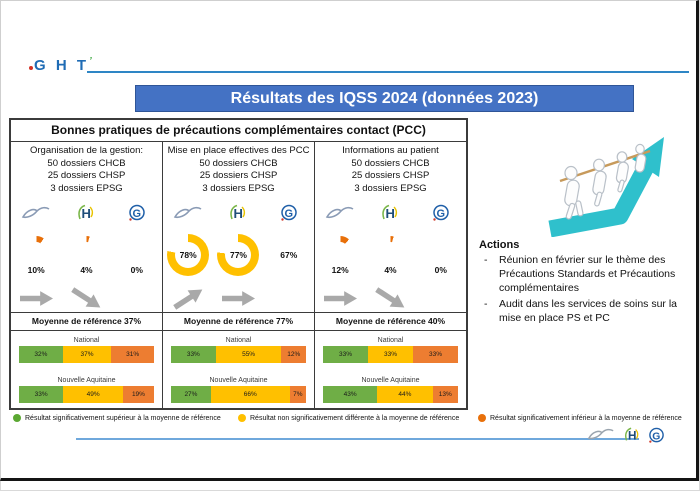 The image size is (700, 491). I want to click on bar-segment-superior: 33%, so click(193, 354).